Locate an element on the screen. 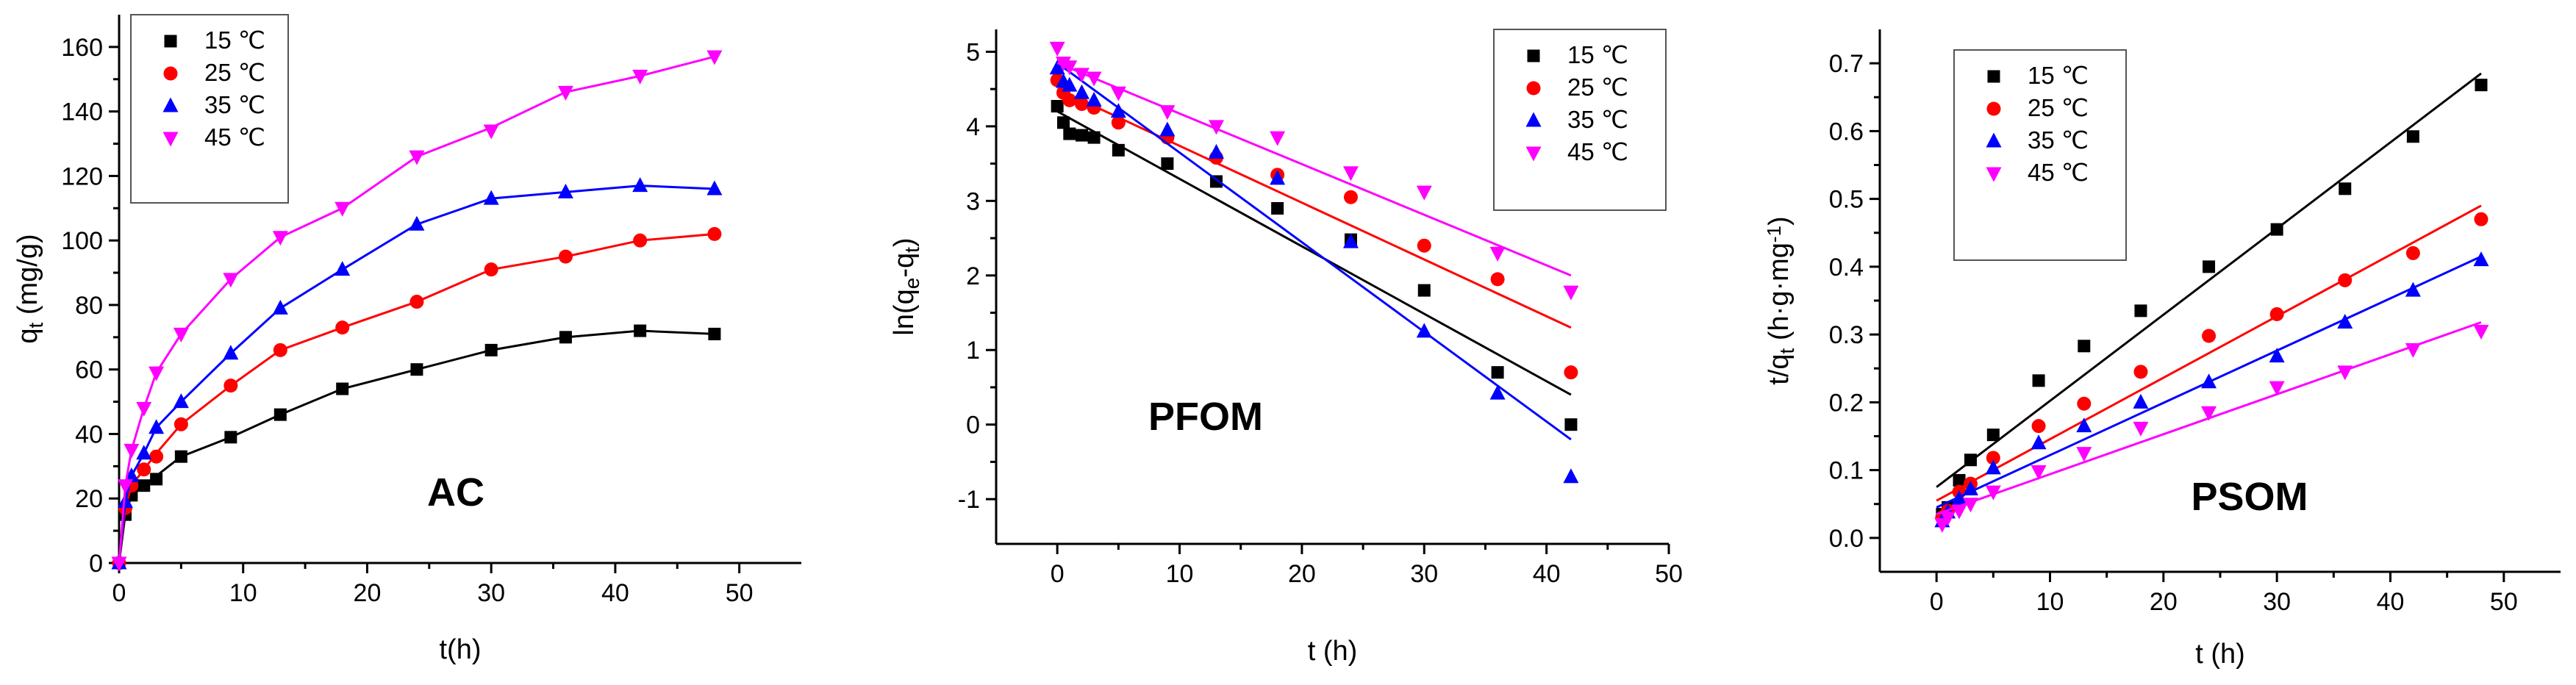 The height and width of the screenshot is (685, 2576). panel-title: AC is located at coordinates (455, 492).